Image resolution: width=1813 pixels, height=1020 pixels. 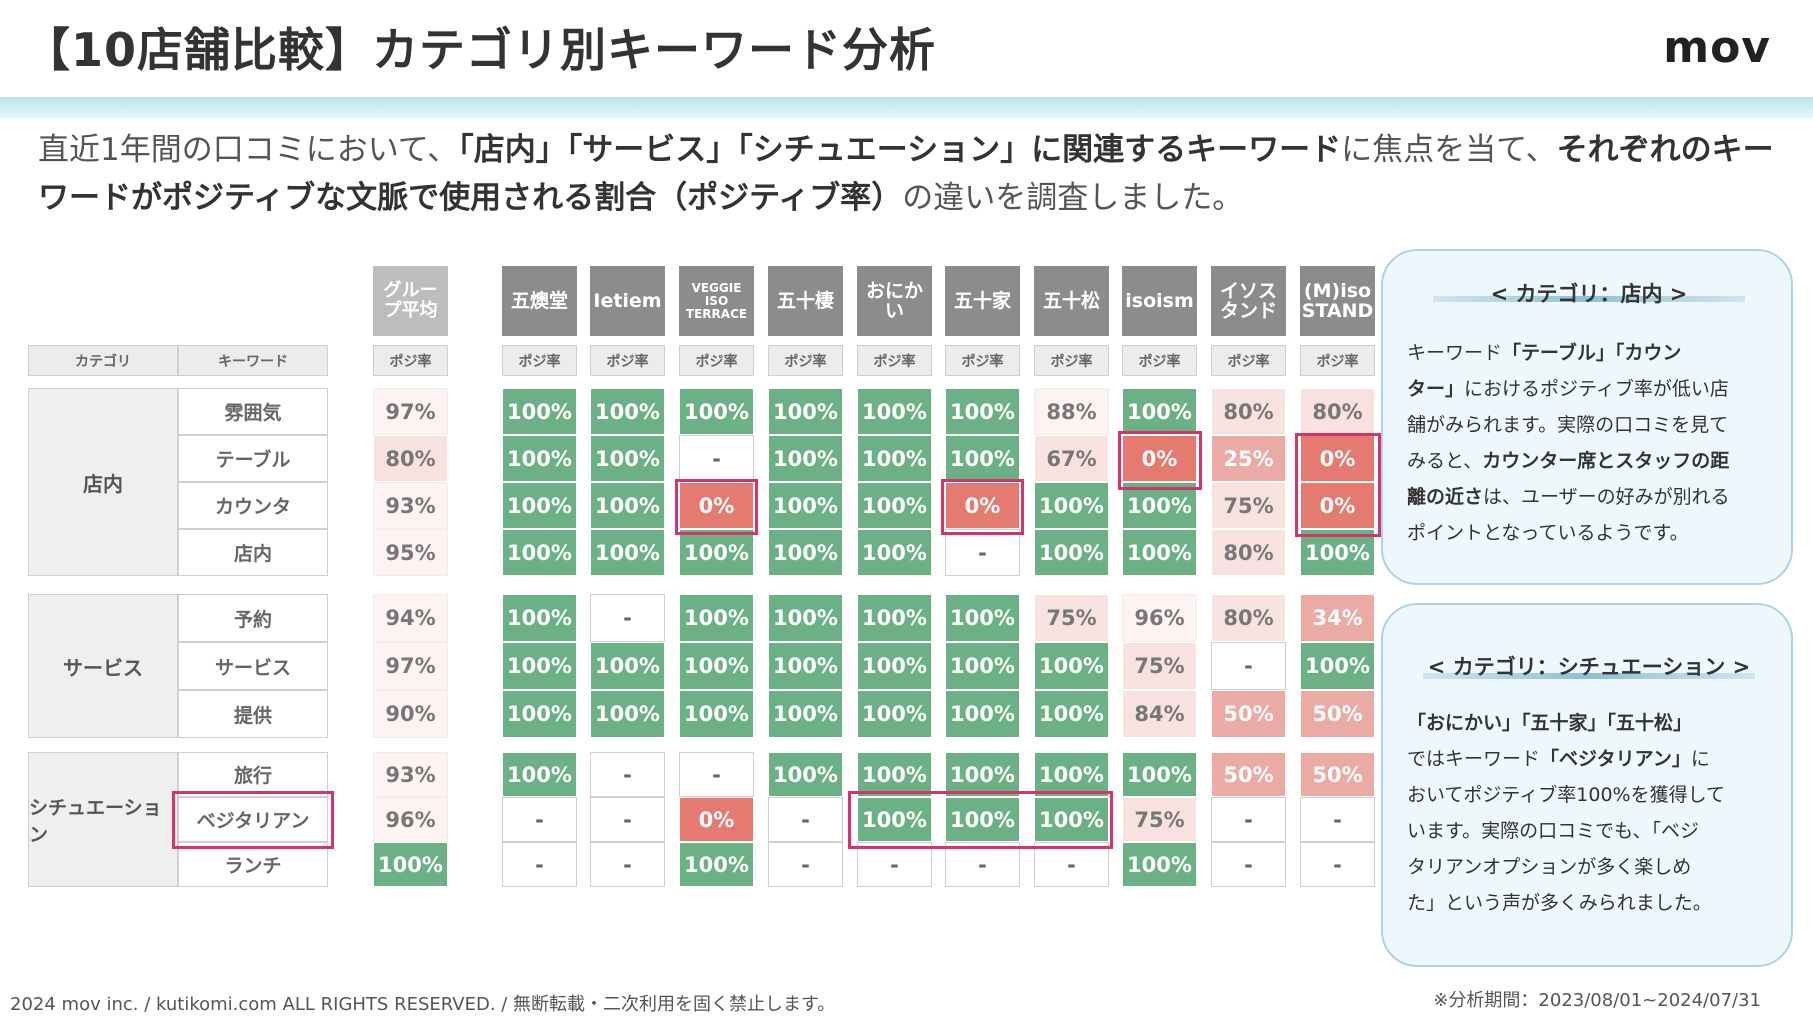 I want to click on store-header: おにかい, so click(x=894, y=301).